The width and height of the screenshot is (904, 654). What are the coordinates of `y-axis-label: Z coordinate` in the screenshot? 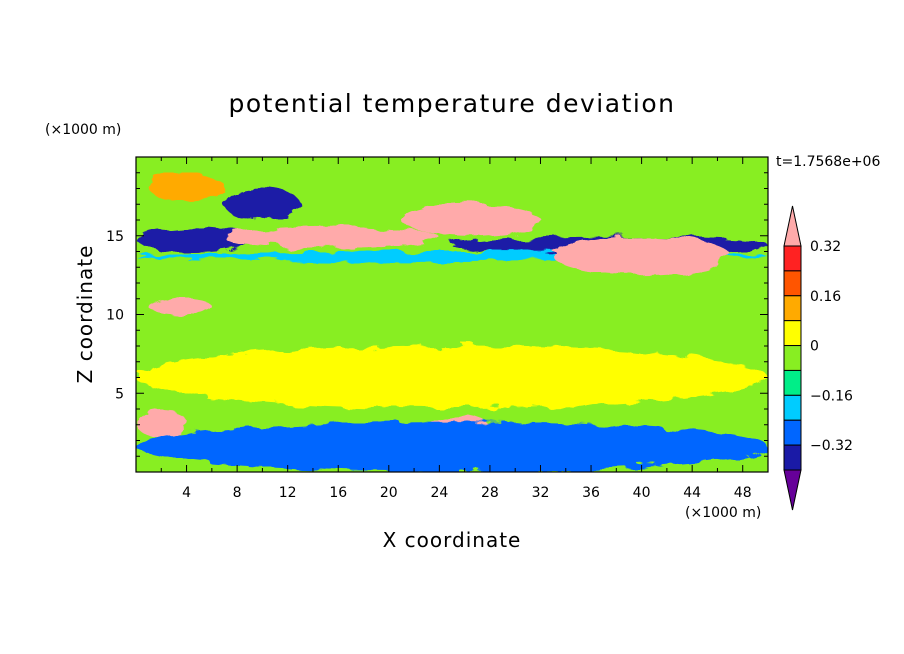 It's located at (85, 314).